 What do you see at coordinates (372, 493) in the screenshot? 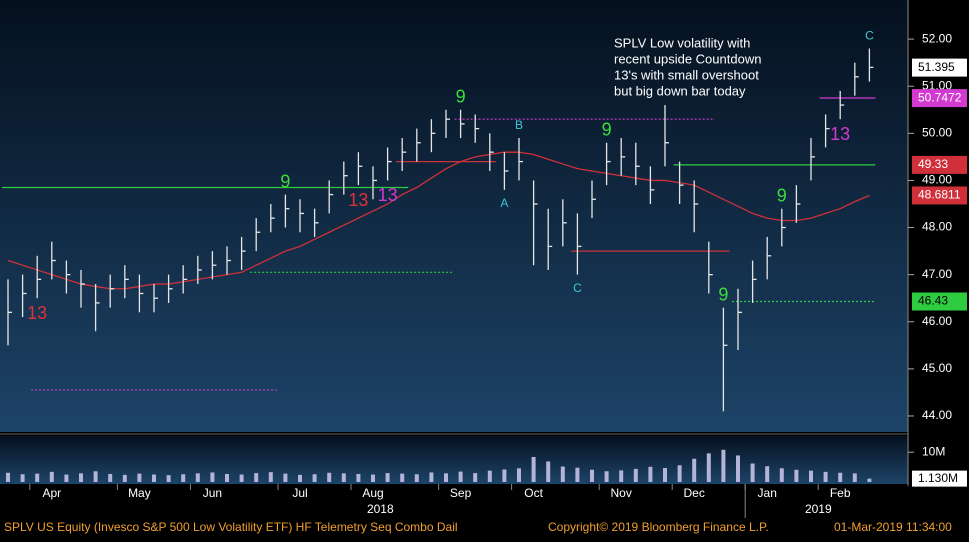
I see `x-tick-label: Aug` at bounding box center [372, 493].